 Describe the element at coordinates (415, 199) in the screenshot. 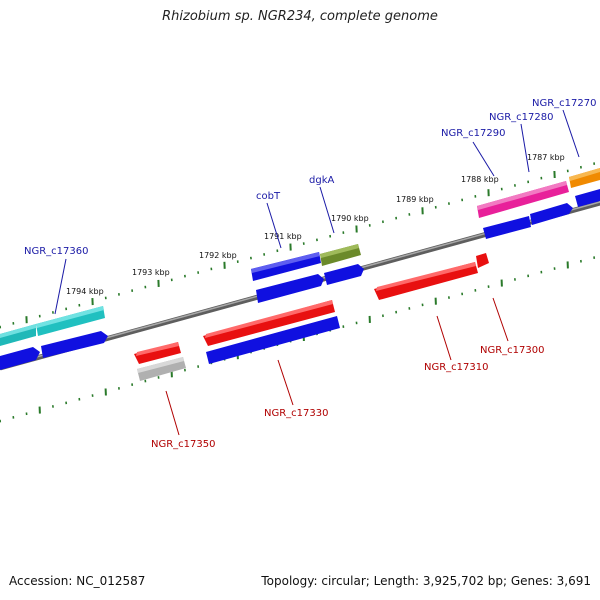

I see `scale-label-1789: 1789 kbp` at that location.